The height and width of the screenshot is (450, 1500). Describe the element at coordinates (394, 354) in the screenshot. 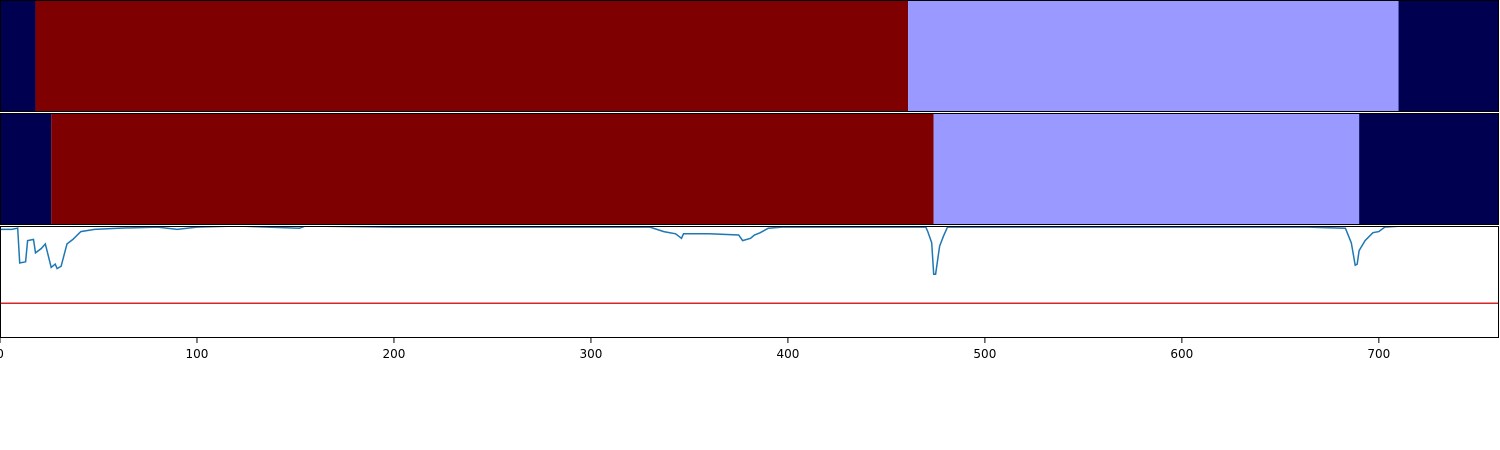

I see `x-tick-label: 200` at that location.